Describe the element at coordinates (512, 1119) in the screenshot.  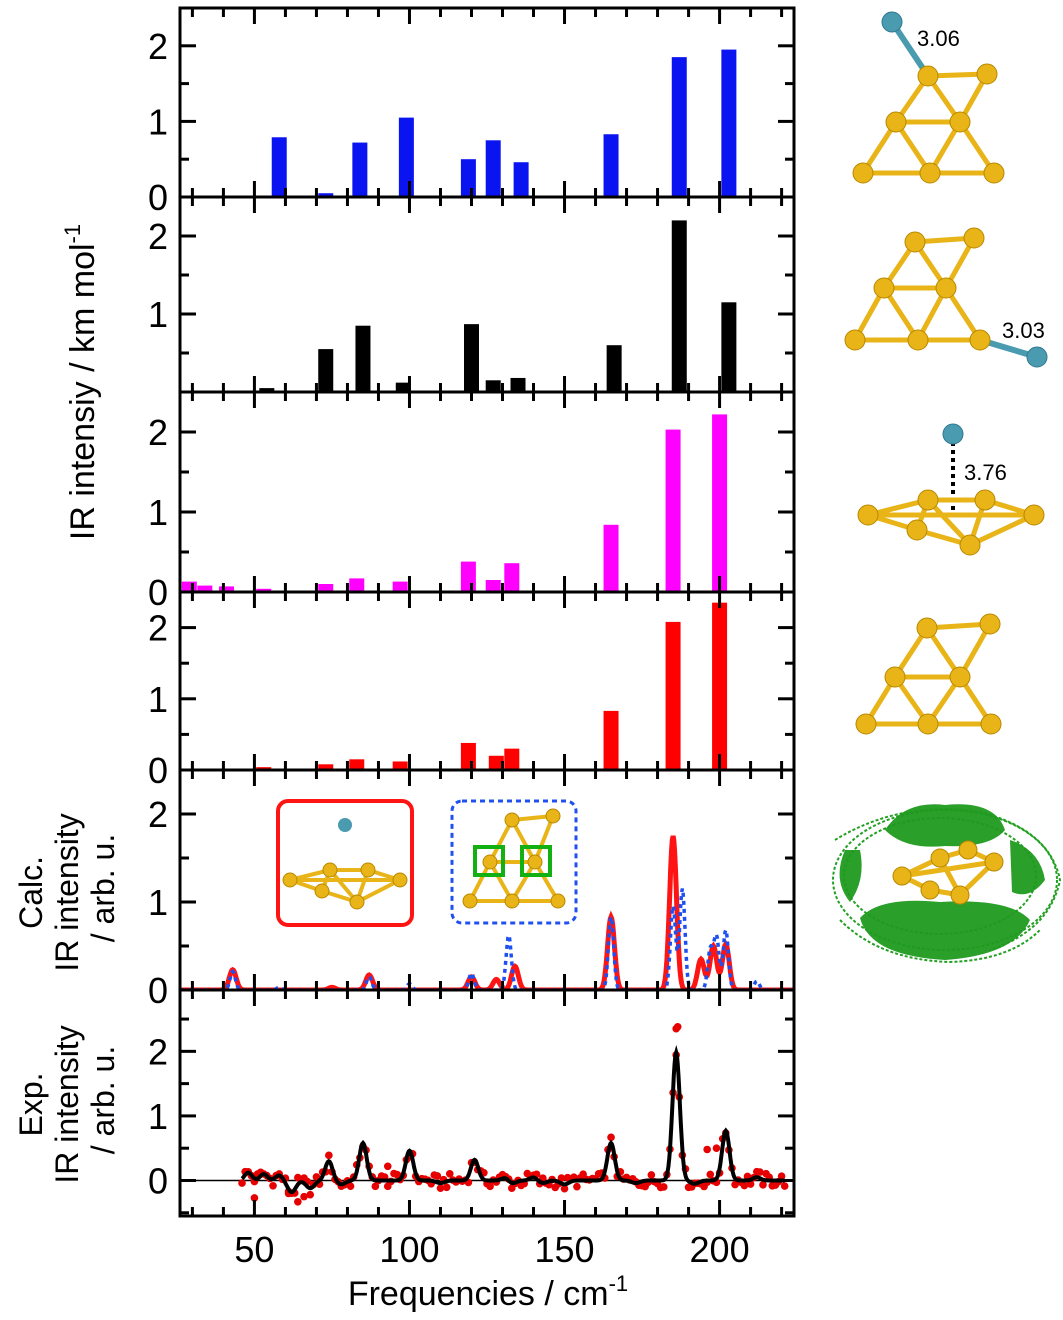
I see `exp-fit-line` at that location.